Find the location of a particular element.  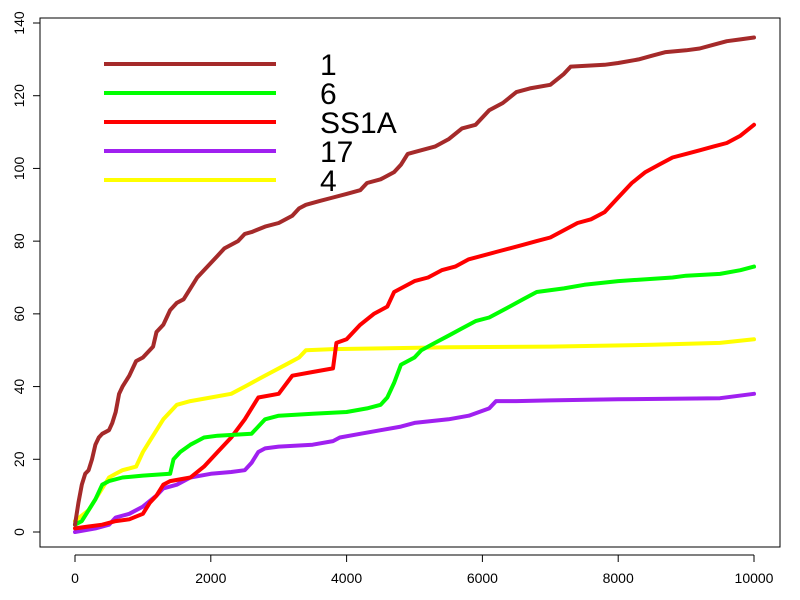

y-tick-label: 60 is located at coordinates (19, 314).